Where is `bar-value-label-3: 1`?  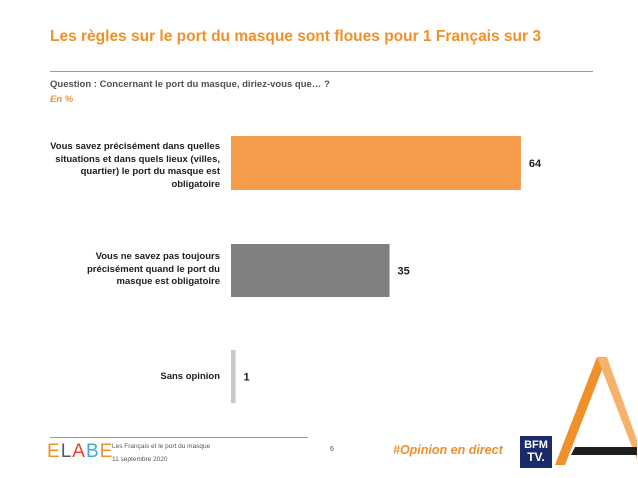 bar-value-label-3: 1 is located at coordinates (247, 378).